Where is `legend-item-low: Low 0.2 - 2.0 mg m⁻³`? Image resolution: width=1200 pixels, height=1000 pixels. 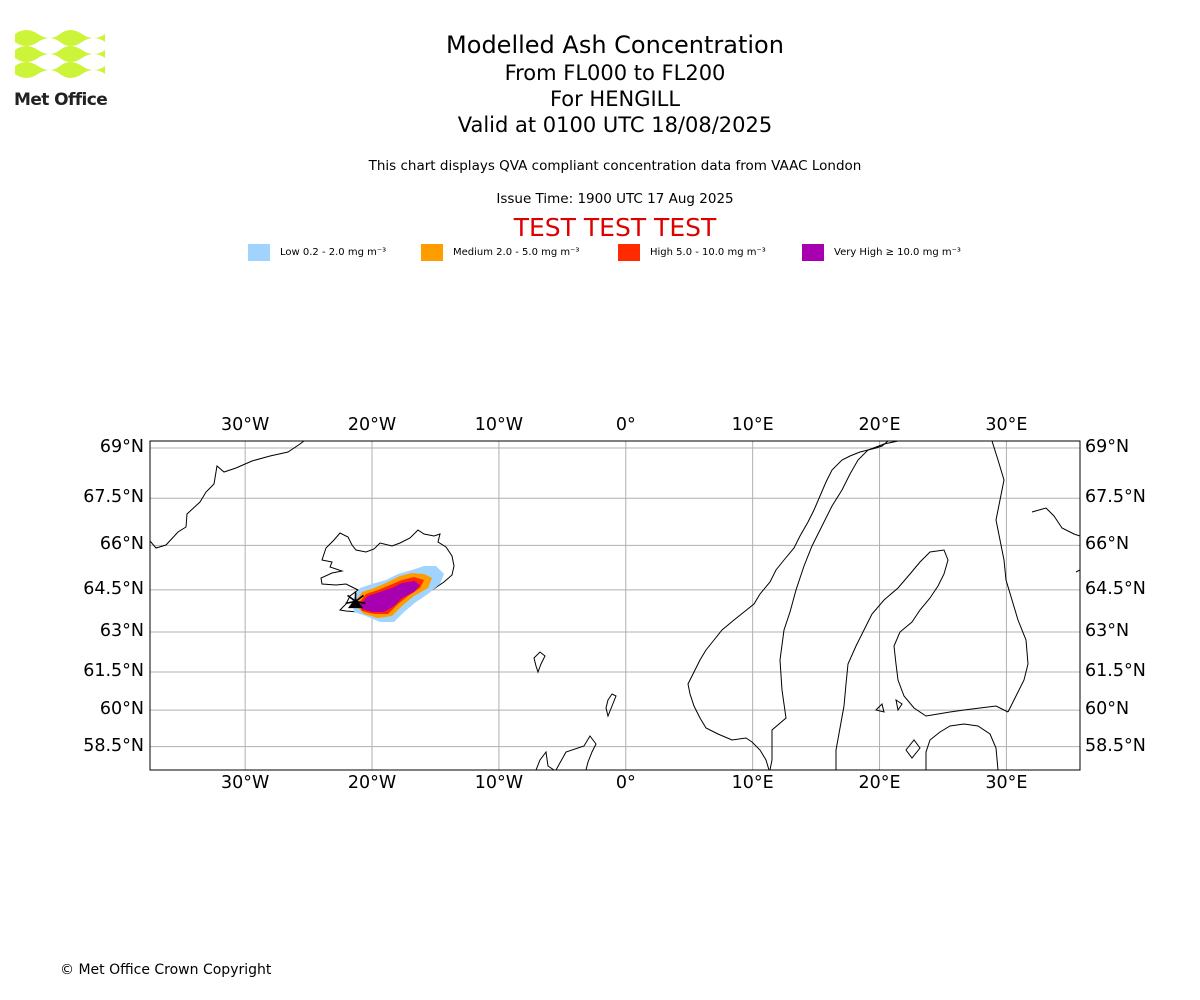 legend-item-low: Low 0.2 - 2.0 mg m⁻³ is located at coordinates (317, 252).